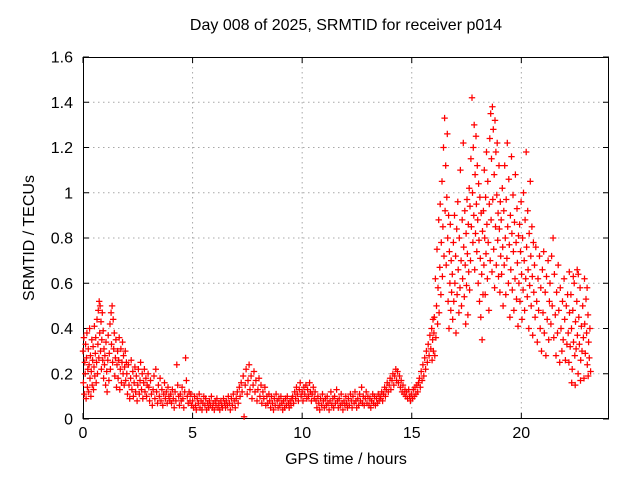 This screenshot has height=480, width=640. What do you see at coordinates (62, 284) in the screenshot?
I see `y-tick-label: 0.6` at bounding box center [62, 284].